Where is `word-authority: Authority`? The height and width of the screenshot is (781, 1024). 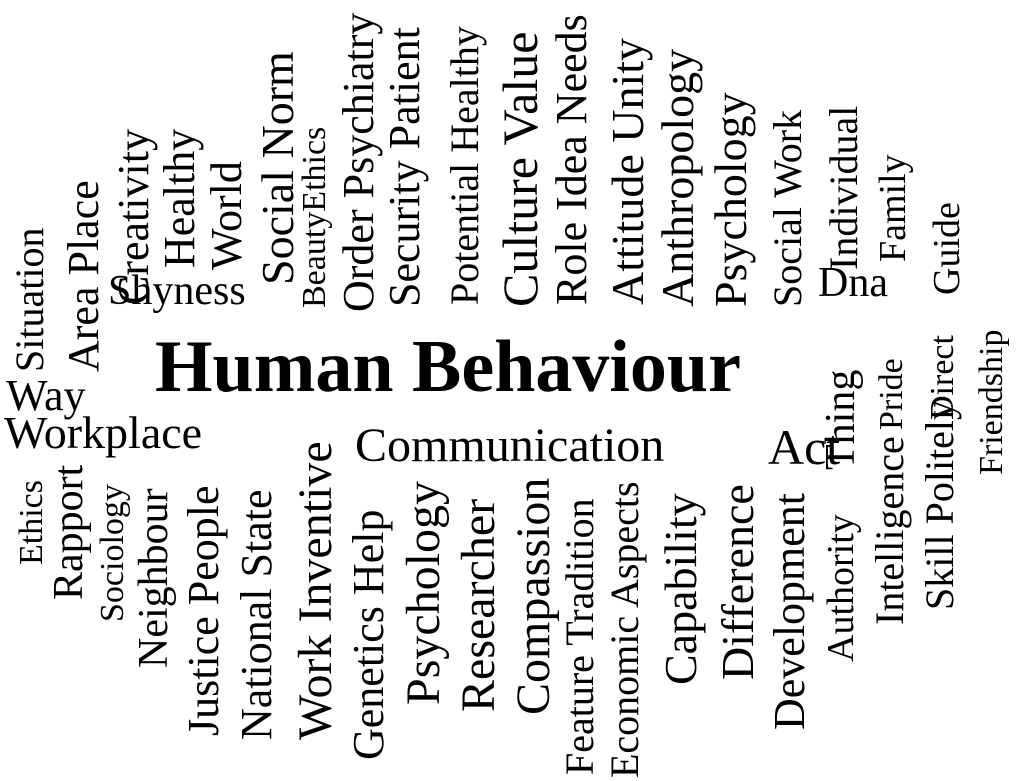 word-authority: Authority is located at coordinates (841, 588).